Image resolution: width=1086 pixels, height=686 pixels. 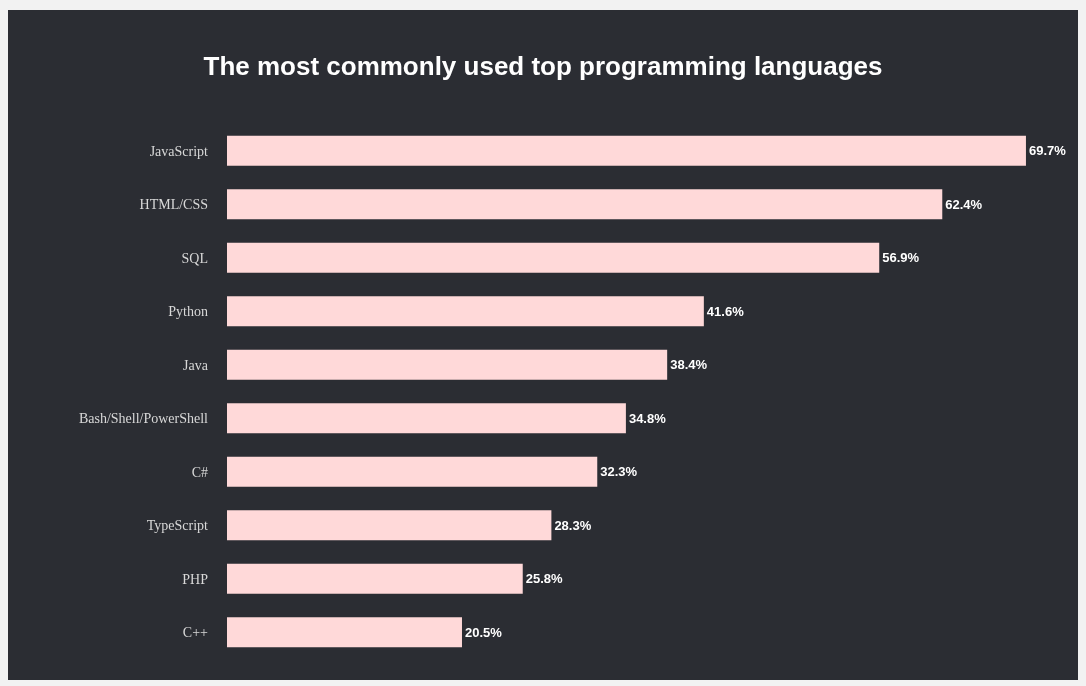 What do you see at coordinates (173, 205) in the screenshot?
I see `y-tick-label: HTML/CSS` at bounding box center [173, 205].